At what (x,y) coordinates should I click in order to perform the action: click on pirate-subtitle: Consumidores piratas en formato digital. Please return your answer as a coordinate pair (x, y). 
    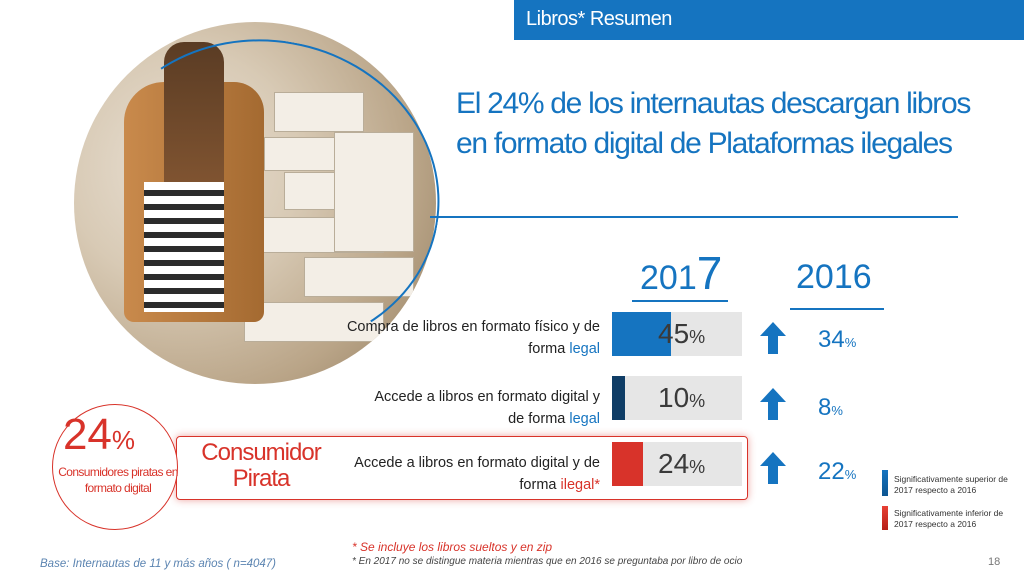
    Looking at the image, I should click on (118, 480).